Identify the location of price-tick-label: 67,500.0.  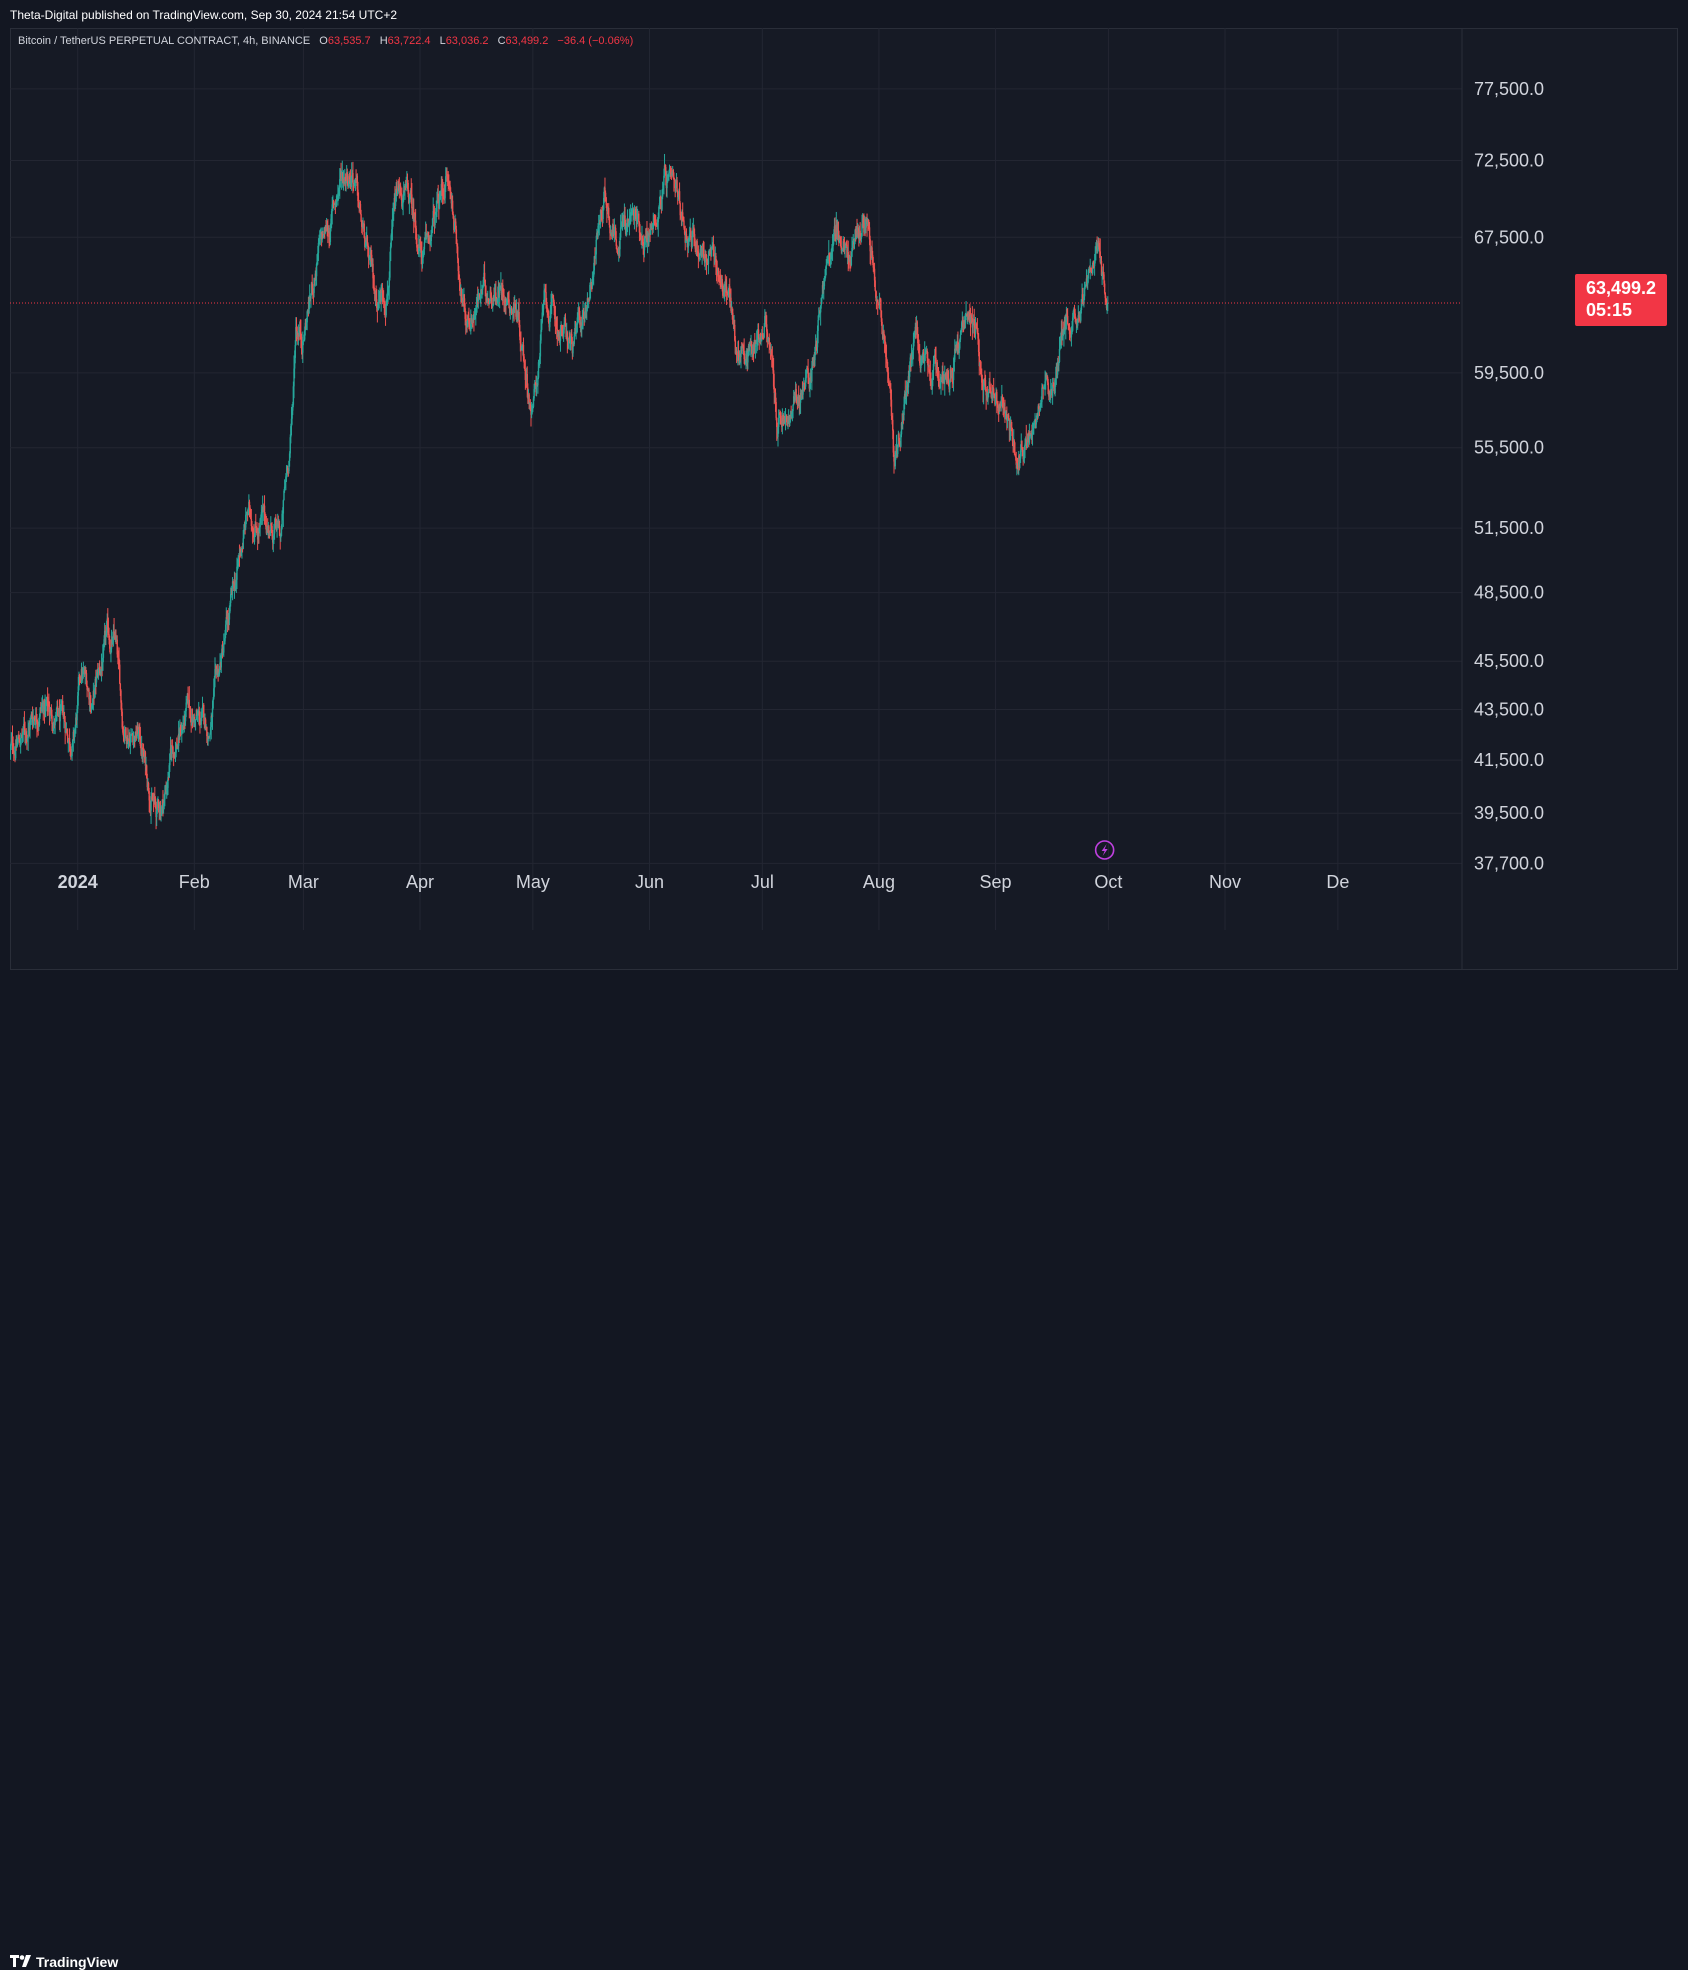
(1509, 237).